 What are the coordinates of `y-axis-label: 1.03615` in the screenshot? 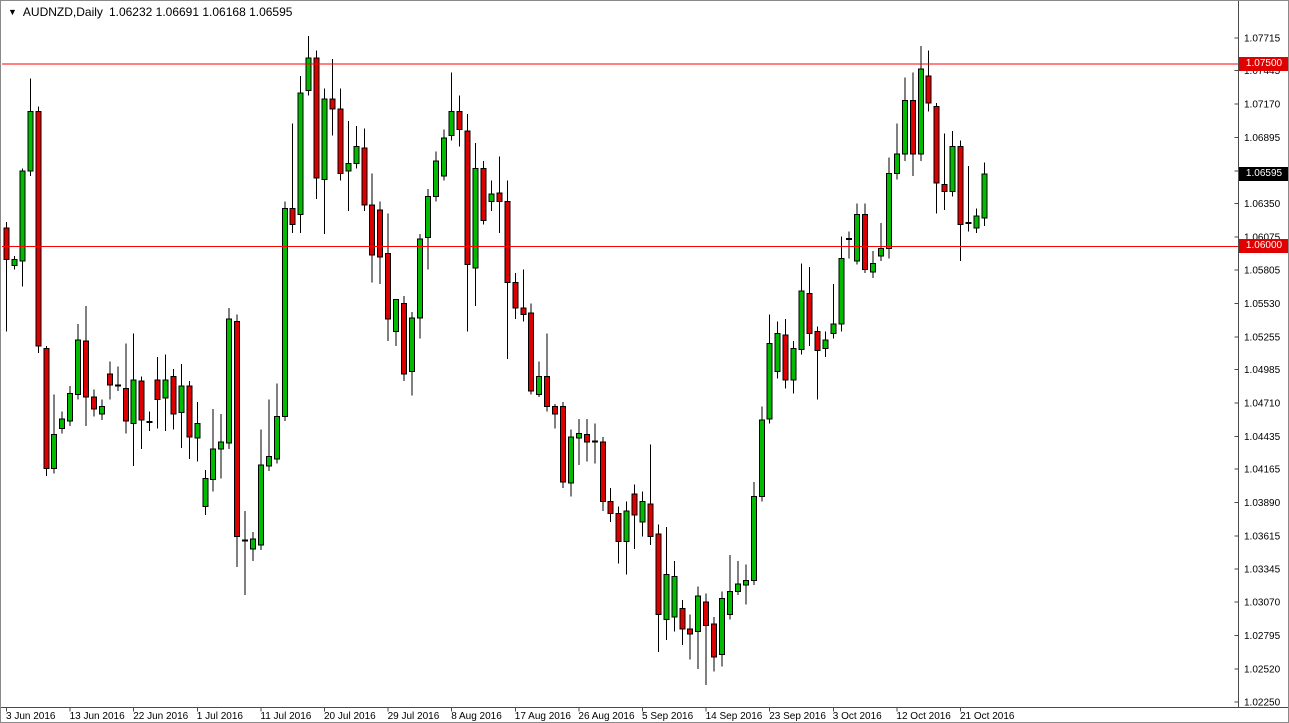 It's located at (1262, 537).